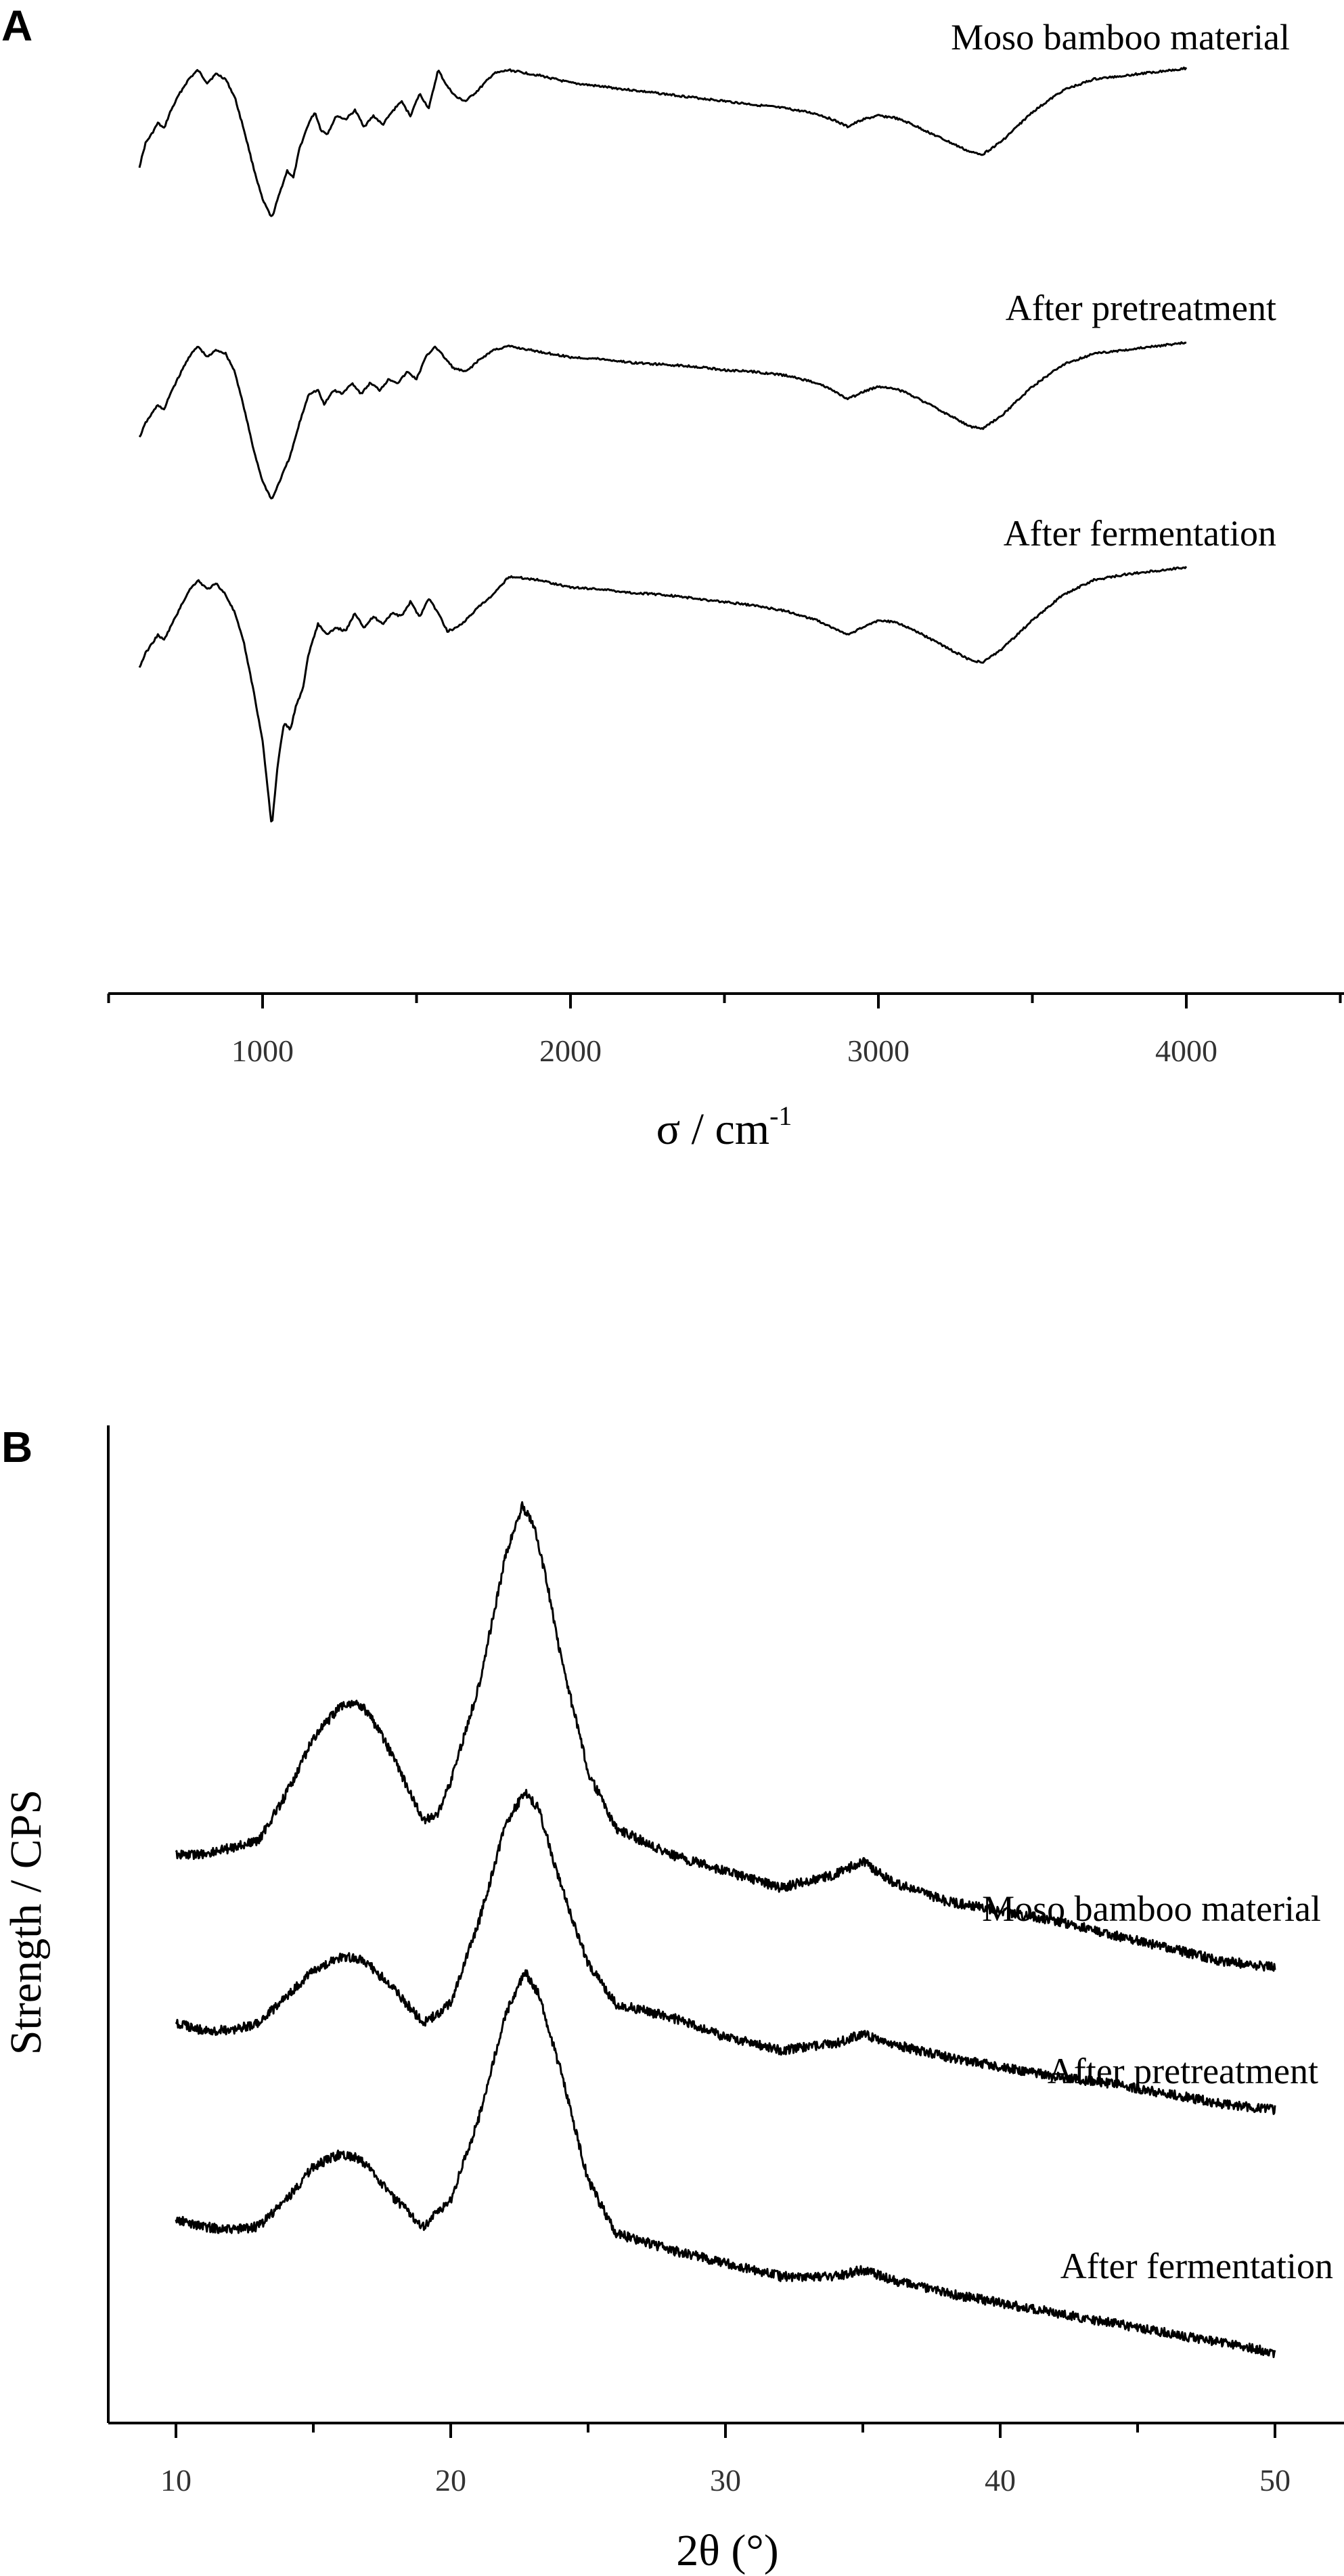 The width and height of the screenshot is (1344, 2576). I want to click on panel-b-series-line-moso-bamboo-material, so click(725, 1736).